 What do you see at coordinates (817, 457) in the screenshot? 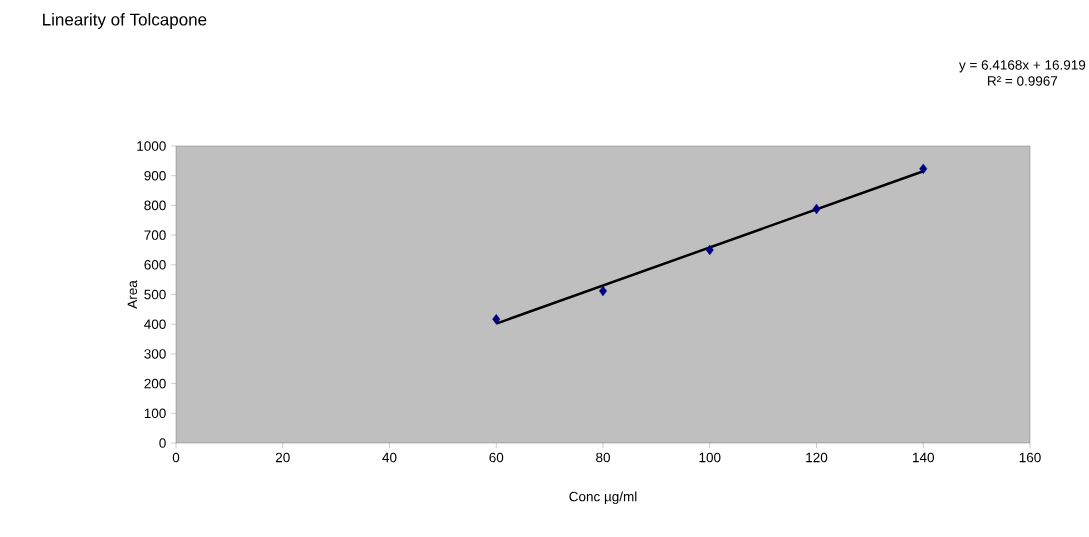
I see `x-tick-label: 120` at bounding box center [817, 457].